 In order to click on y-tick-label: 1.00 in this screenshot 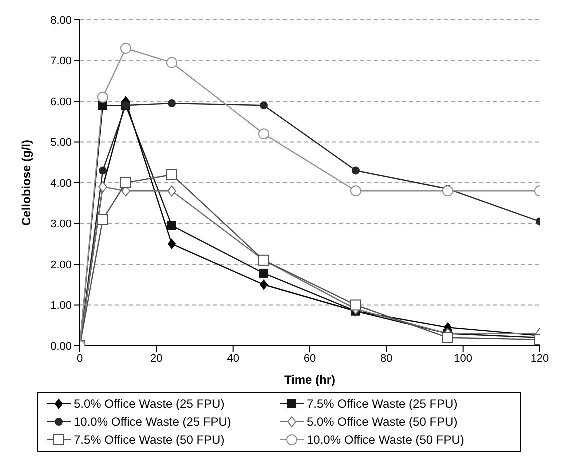, I will do `click(61, 306)`.